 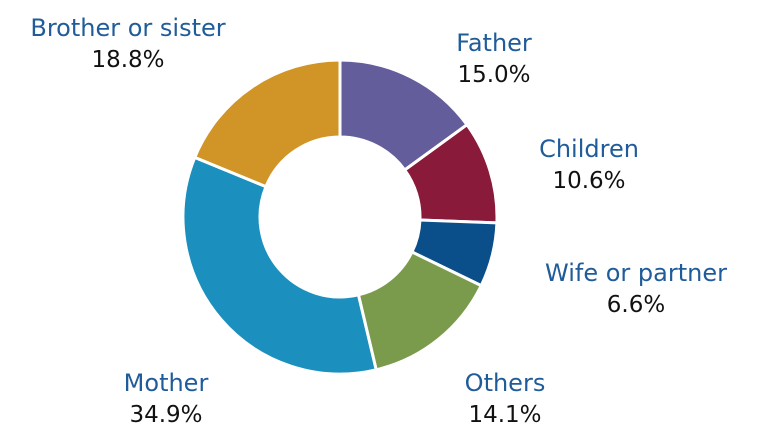 I want to click on slice-label-brother-or-sister: Brother or sister, so click(x=127, y=28).